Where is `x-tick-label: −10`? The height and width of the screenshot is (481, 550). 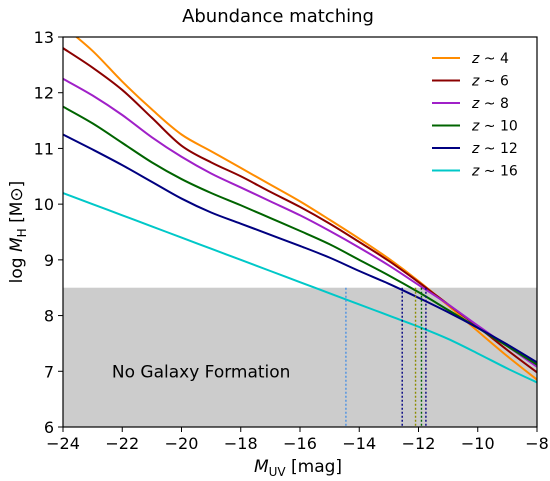 x-tick-label: −10 is located at coordinates (478, 443).